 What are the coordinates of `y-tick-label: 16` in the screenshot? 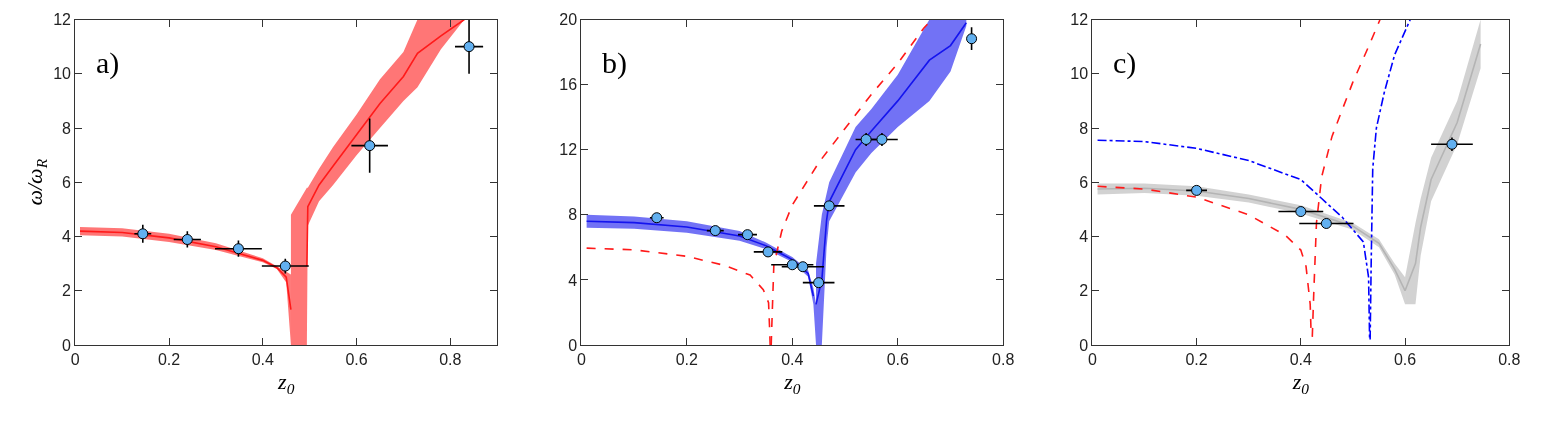 It's located at (568, 85).